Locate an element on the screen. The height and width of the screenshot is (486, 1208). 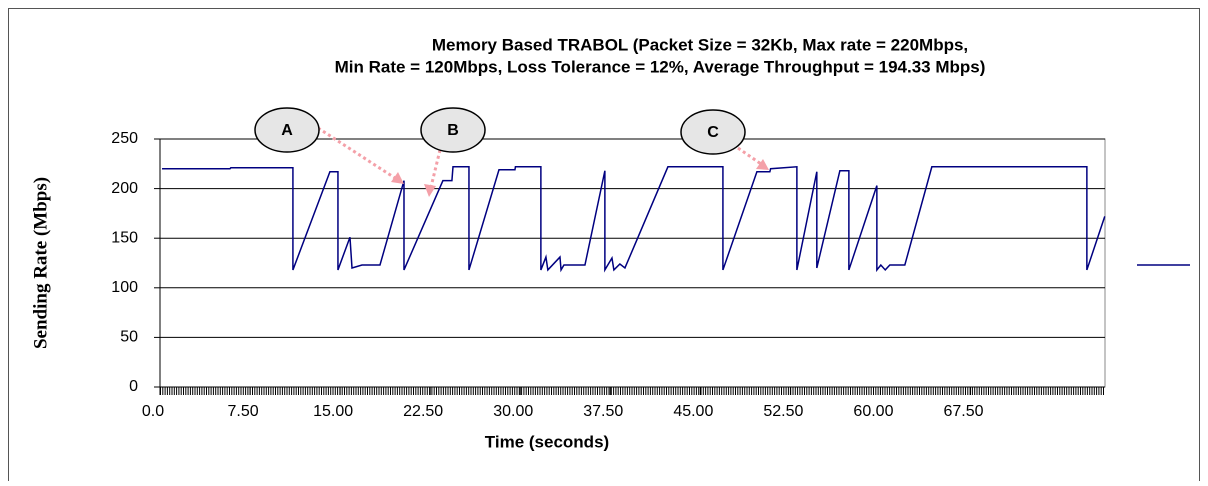
annotation-label: C is located at coordinates (713, 132).